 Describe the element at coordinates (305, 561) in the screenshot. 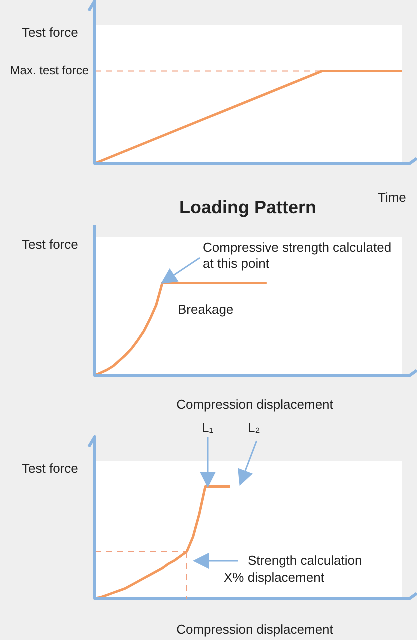

I see `annotation: Strength calculation` at that location.